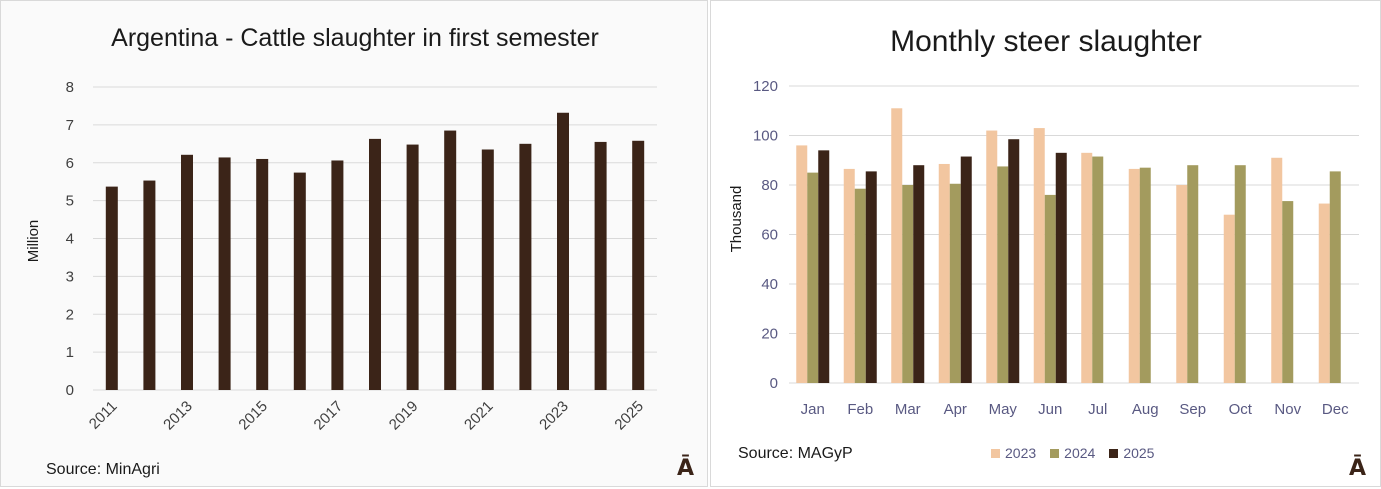 The height and width of the screenshot is (489, 1381). I want to click on y-tick-label: 2, so click(70, 314).